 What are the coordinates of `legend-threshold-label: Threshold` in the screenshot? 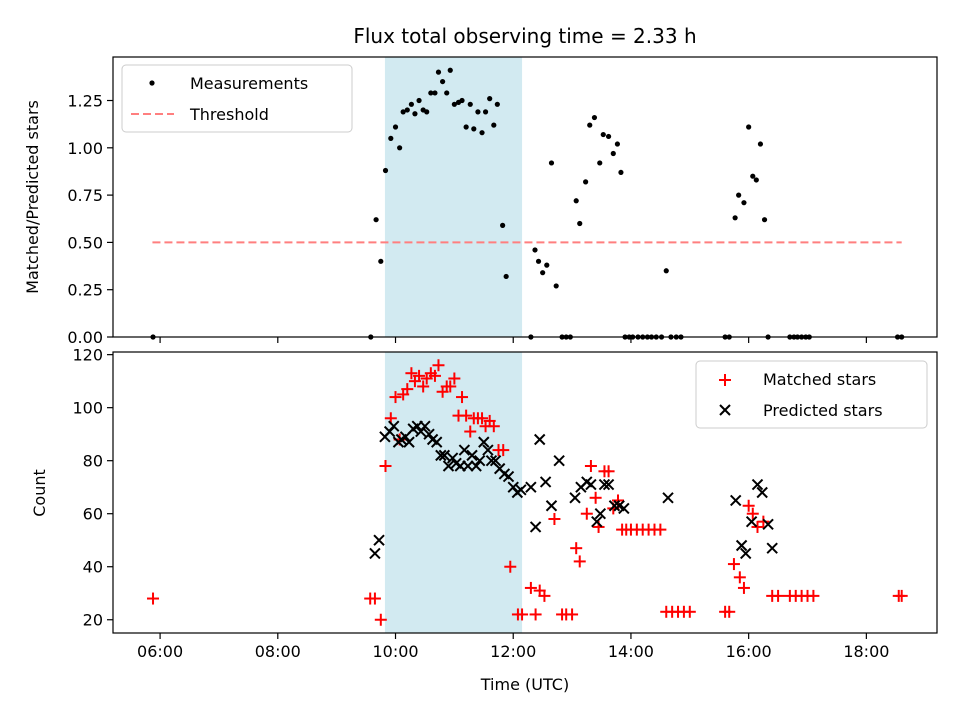 It's located at (229, 114).